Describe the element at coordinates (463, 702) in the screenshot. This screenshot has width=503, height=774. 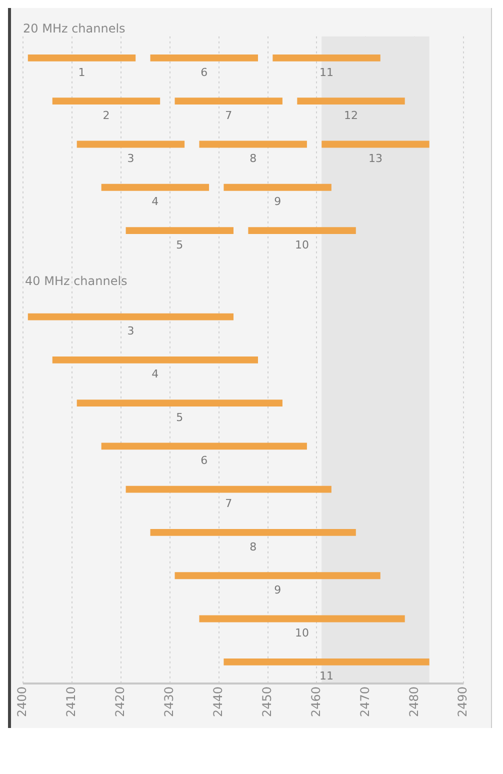
I see `x-tick-label: 2490` at that location.